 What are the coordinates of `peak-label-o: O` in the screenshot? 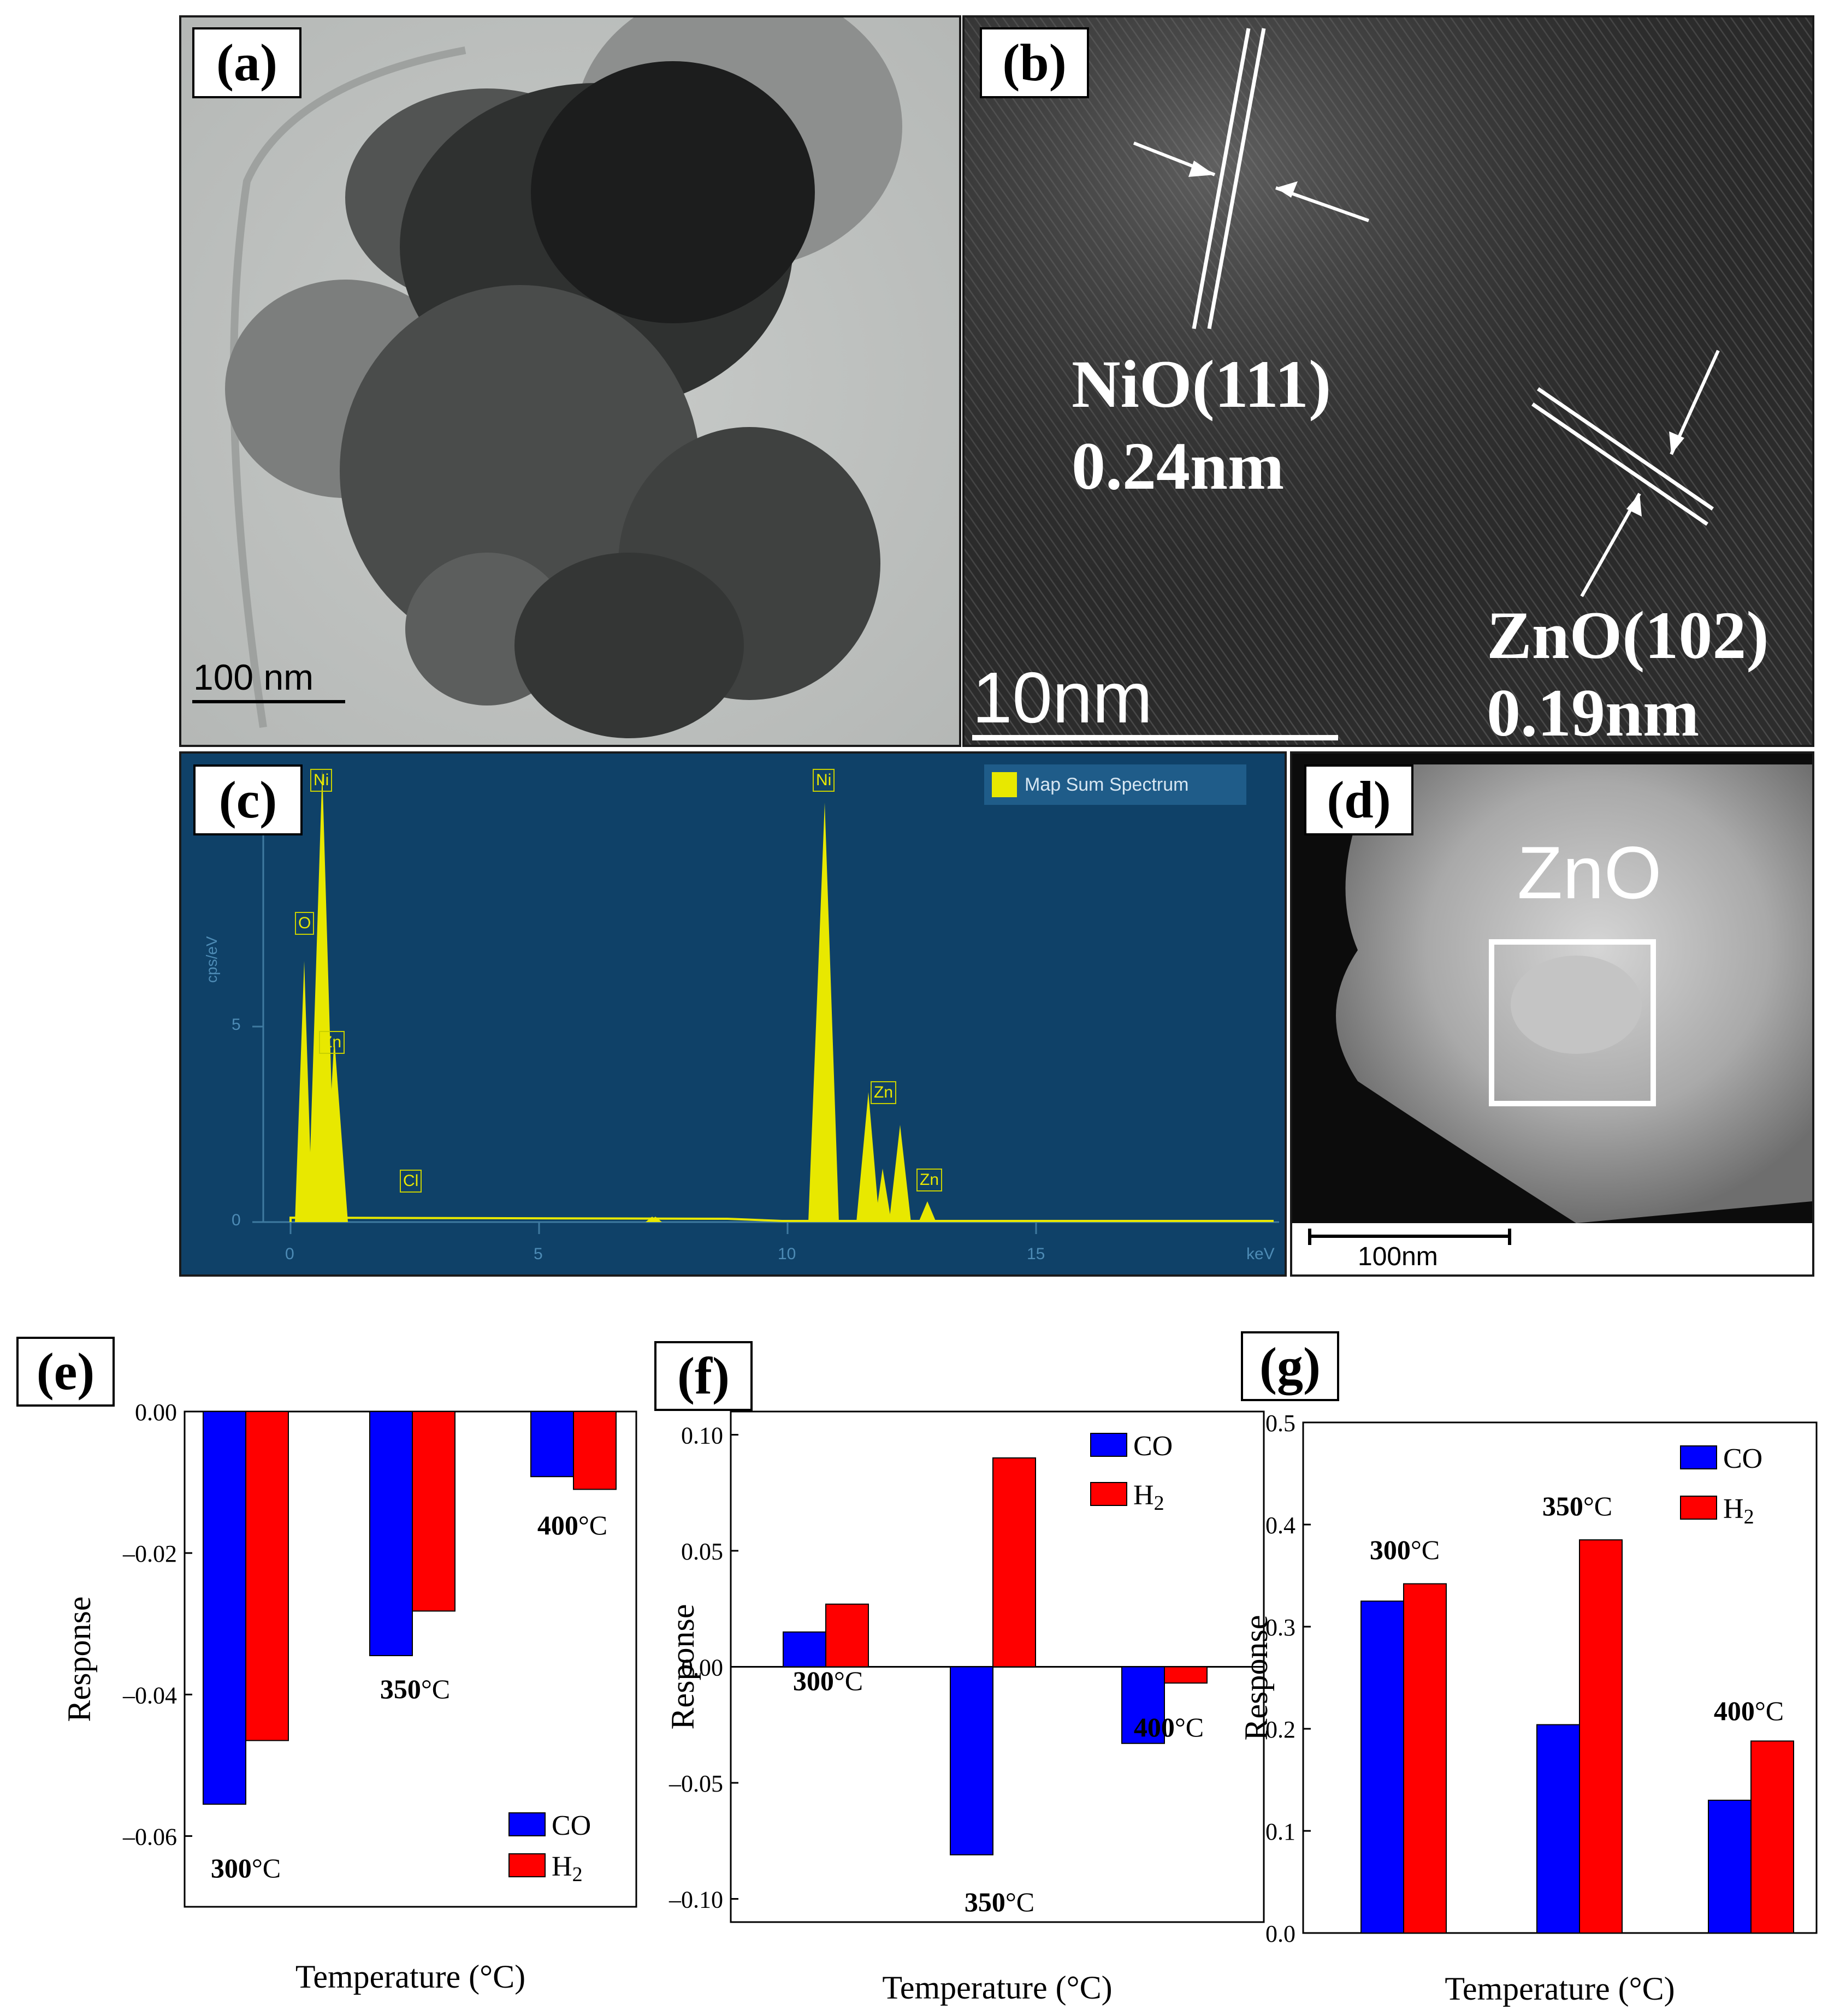 It's located at (305, 923).